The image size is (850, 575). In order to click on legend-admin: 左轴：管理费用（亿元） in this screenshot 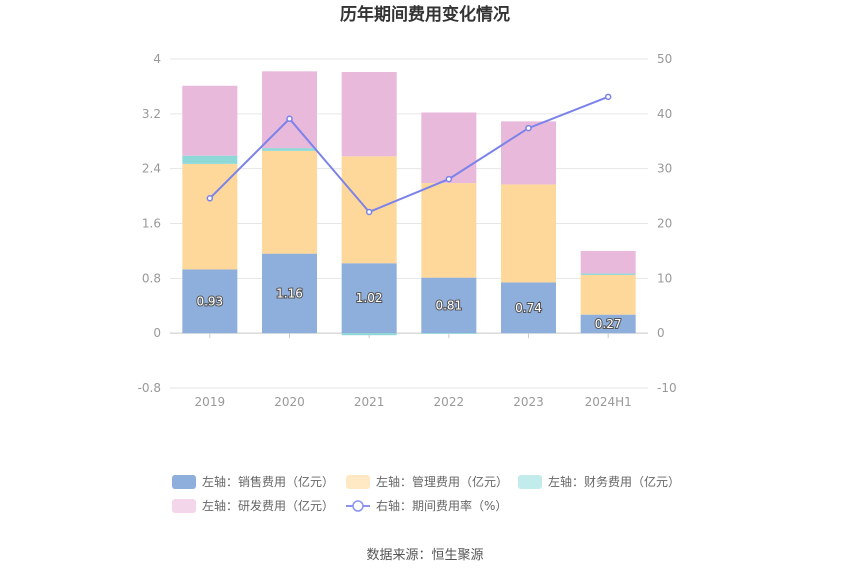, I will do `click(427, 481)`.